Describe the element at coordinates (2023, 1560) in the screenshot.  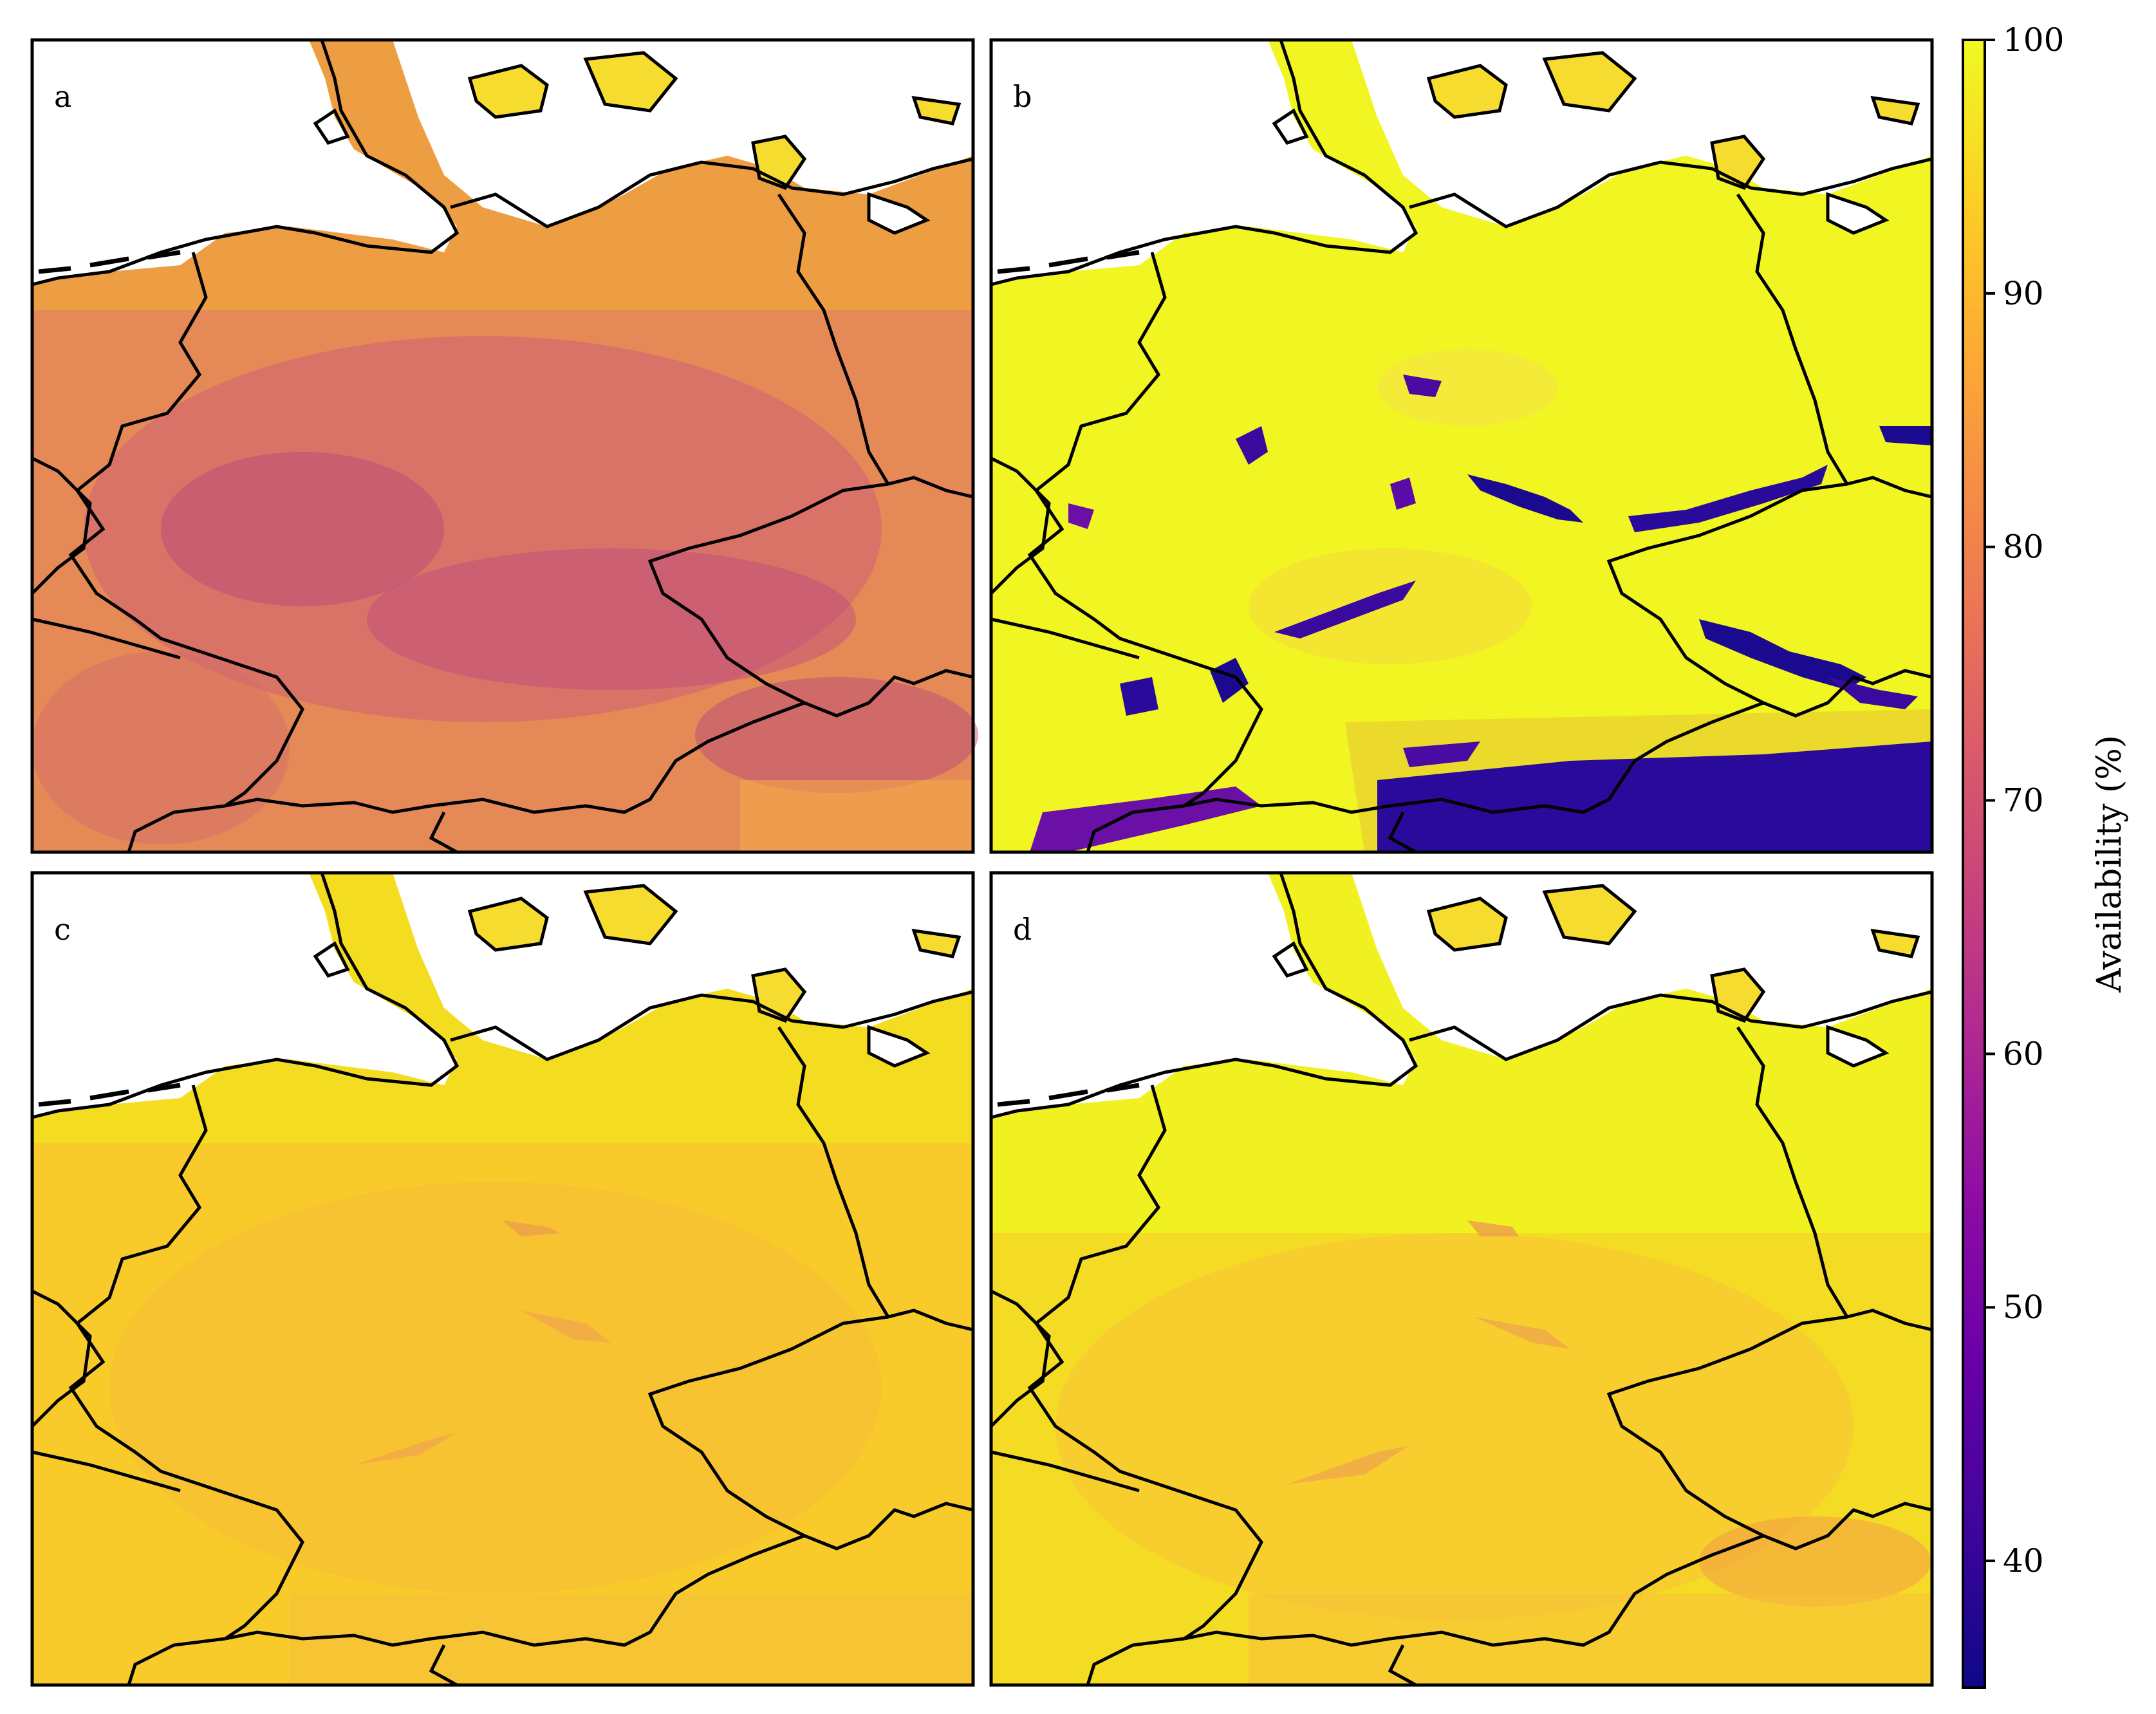
I see `colorbar-tick-label: 40` at that location.